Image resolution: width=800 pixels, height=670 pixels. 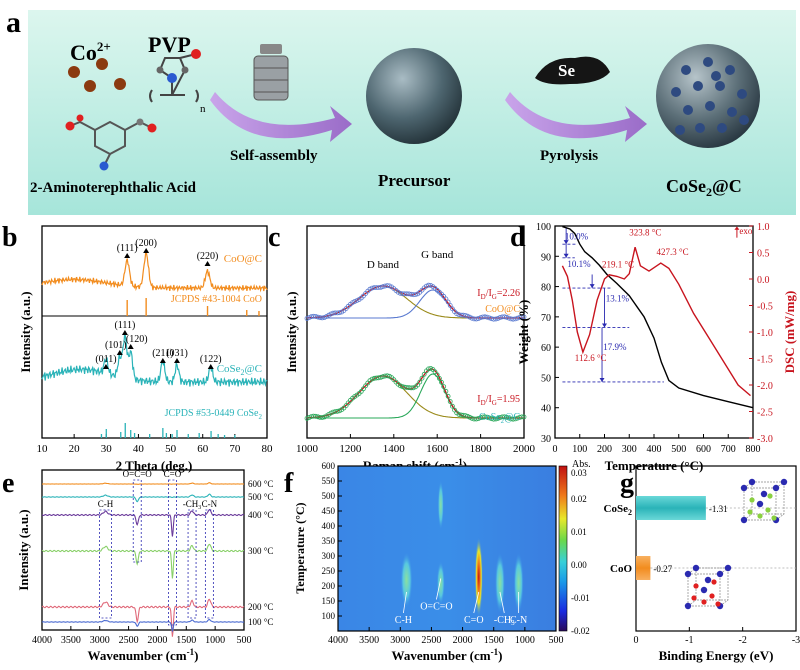 I want to click on x-tick-label: 3500, so click(x=369, y=640).